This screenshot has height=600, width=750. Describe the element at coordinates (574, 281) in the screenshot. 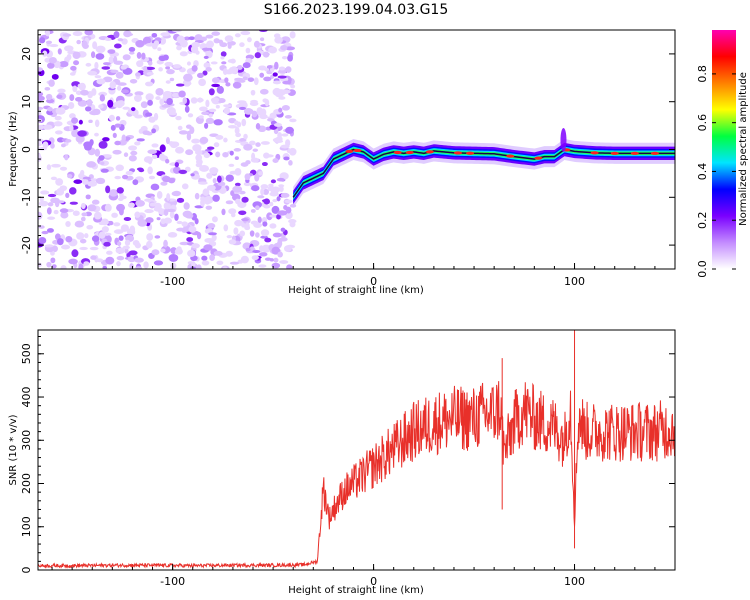

I see `spectrogram-x-tick-label: 100` at that location.